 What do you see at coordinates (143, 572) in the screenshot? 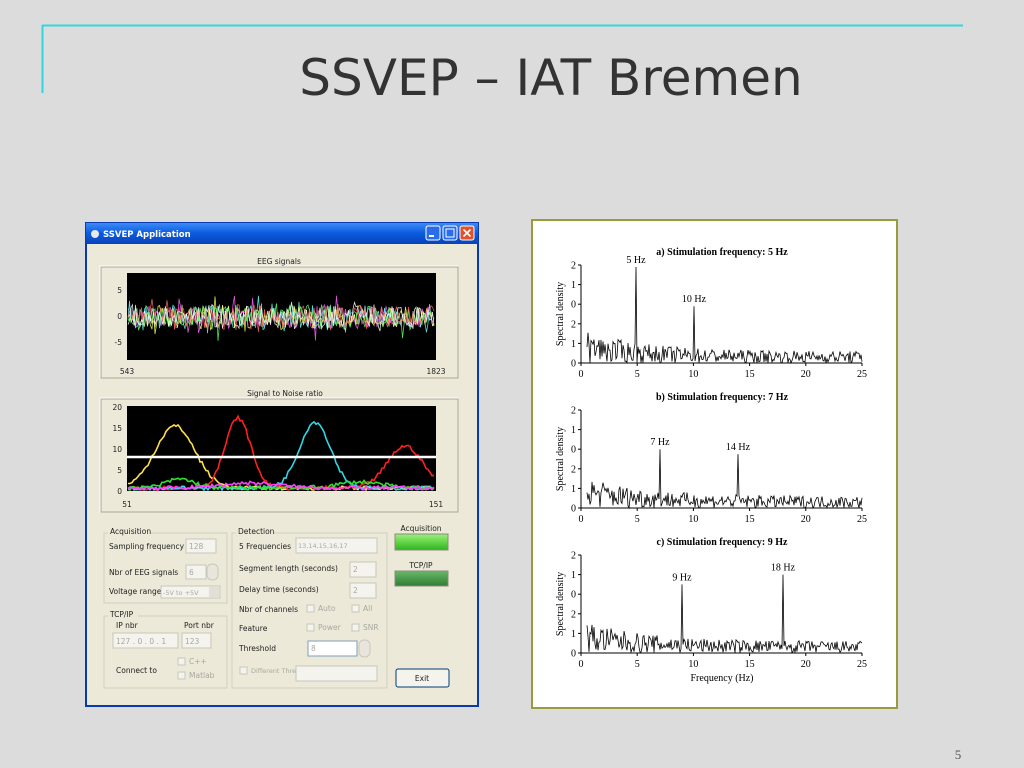
I see `field-label: Nbr of EEG signals` at bounding box center [143, 572].